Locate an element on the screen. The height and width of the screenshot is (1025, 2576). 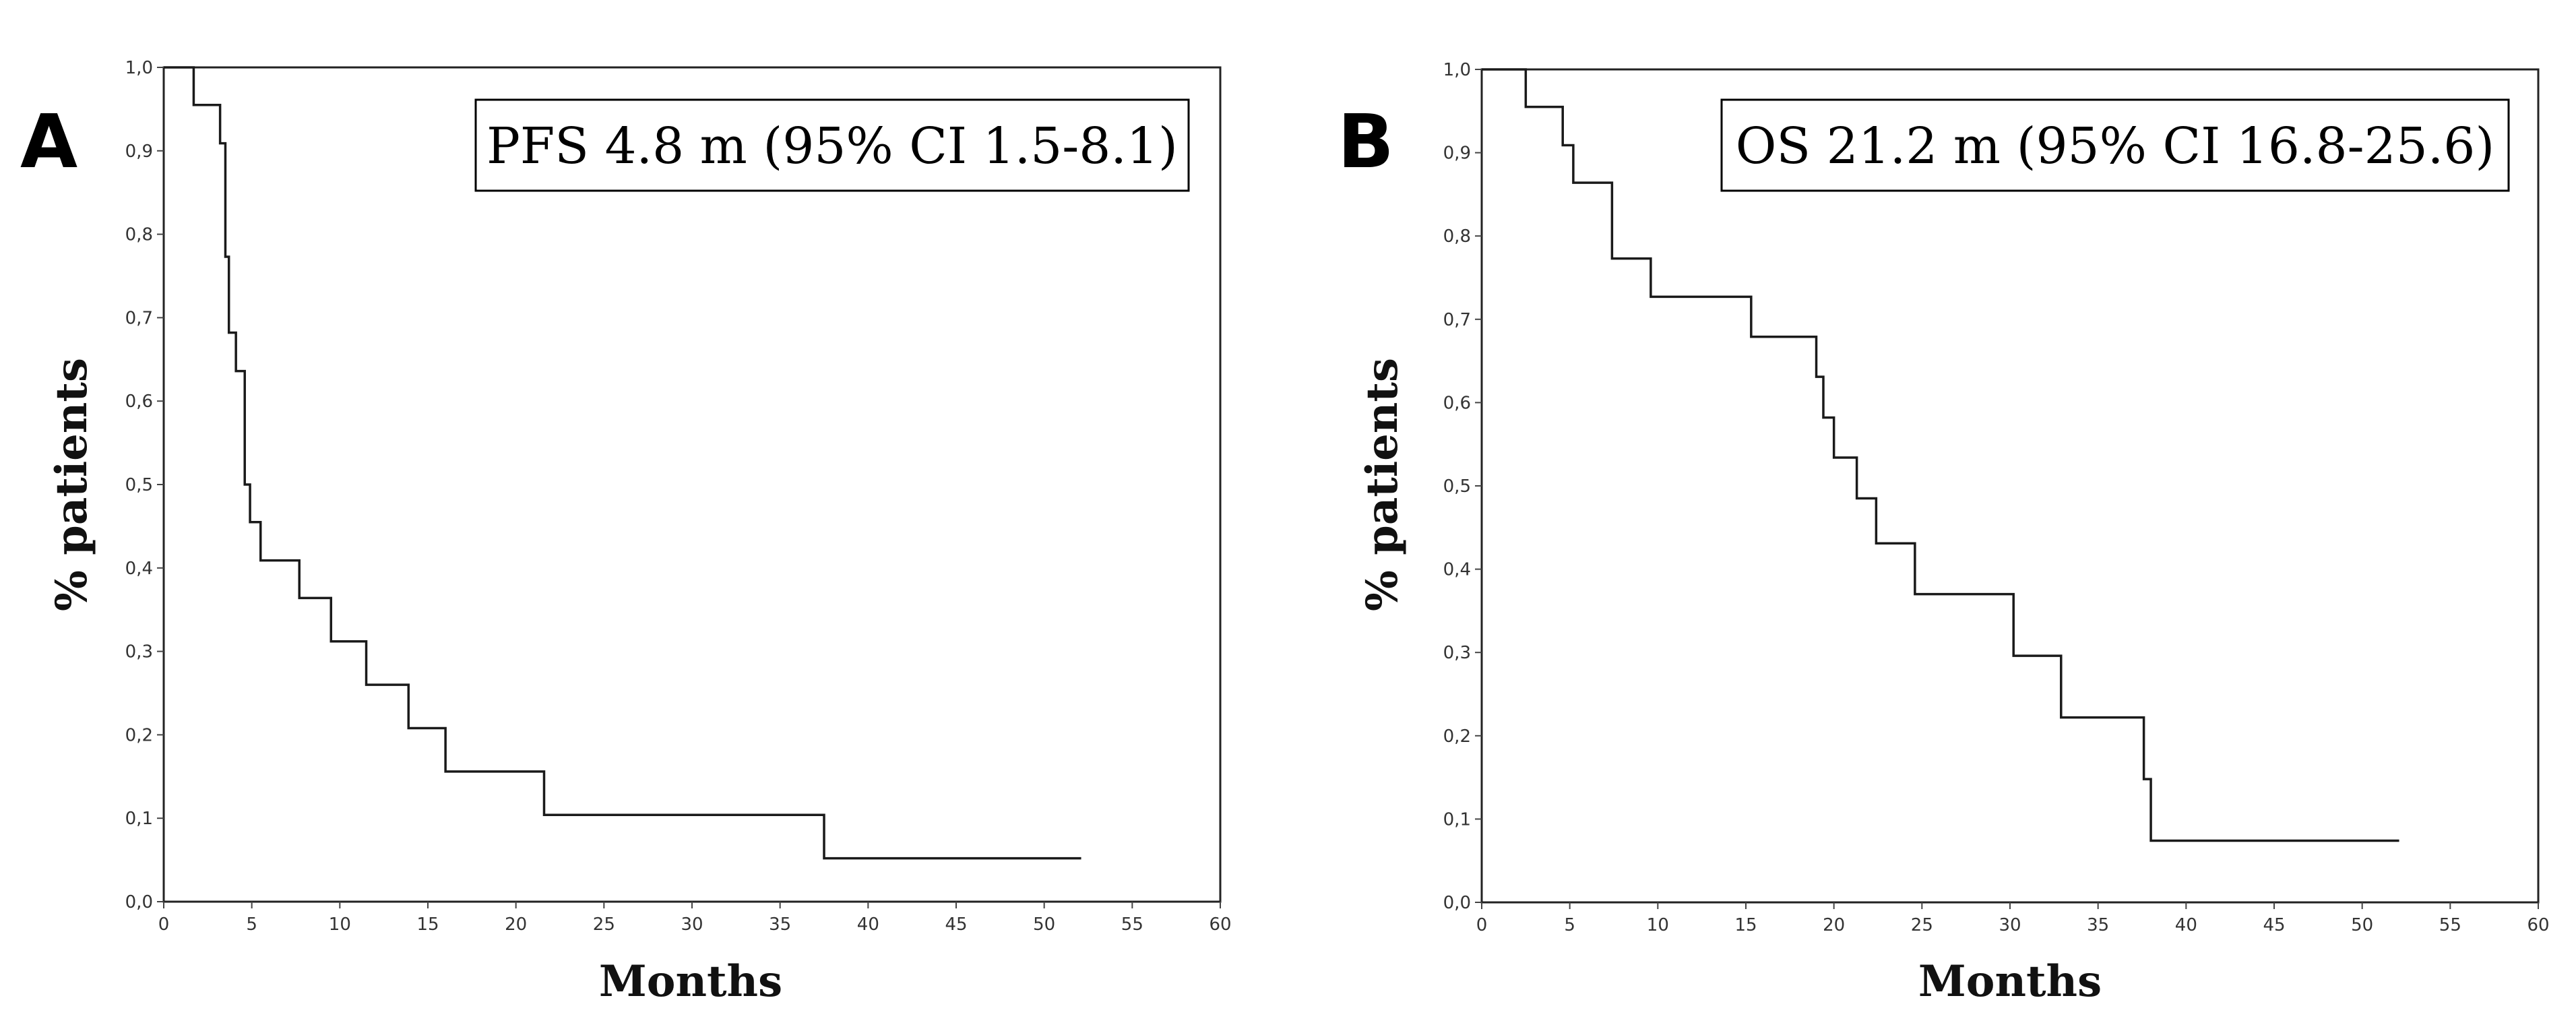
panel-a-y-ticks: 0,0 0,1 0,2 0,3 0,4 0,5 0,6 0,7 0,8 0,9 1,0 is located at coordinates (144, 485).